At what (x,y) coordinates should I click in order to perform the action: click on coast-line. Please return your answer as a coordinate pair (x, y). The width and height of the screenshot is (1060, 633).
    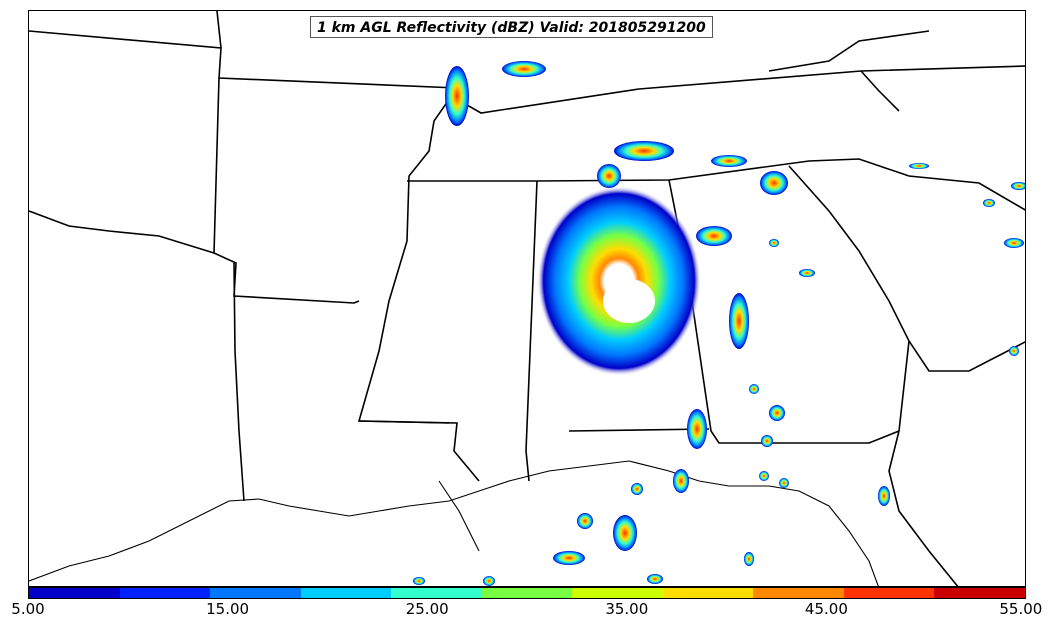
    Looking at the image, I should click on (459, 516).